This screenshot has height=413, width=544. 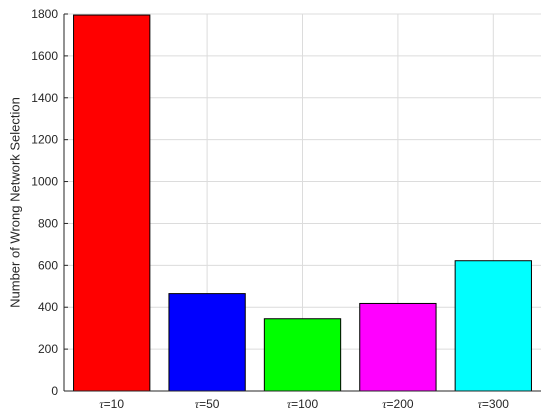 I want to click on y-tick-label: 200, so click(x=48, y=349).